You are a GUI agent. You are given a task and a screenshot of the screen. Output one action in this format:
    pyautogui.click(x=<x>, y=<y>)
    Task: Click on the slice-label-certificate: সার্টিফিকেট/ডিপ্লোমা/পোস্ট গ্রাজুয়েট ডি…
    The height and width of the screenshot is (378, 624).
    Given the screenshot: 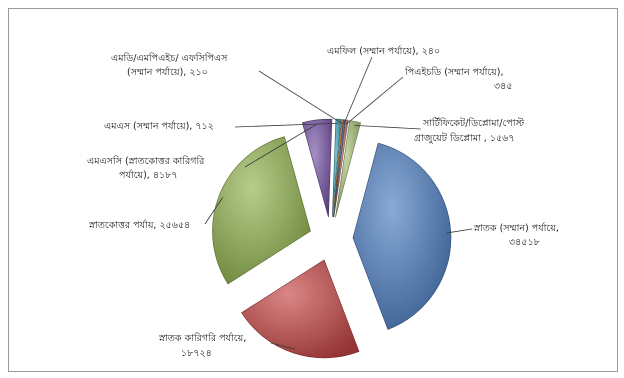 What is the action you would take?
    pyautogui.click(x=469, y=130)
    